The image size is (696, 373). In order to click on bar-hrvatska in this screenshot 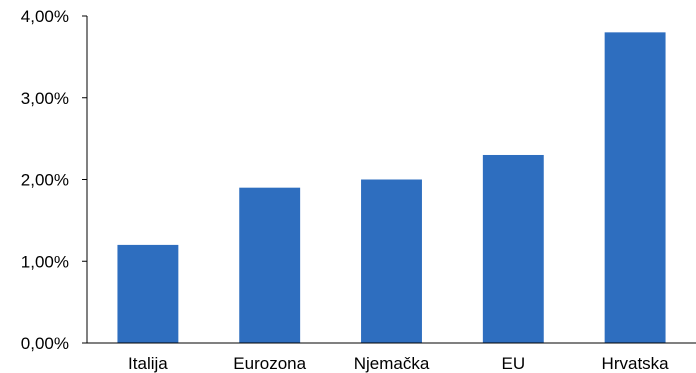, I will do `click(635, 187)`.